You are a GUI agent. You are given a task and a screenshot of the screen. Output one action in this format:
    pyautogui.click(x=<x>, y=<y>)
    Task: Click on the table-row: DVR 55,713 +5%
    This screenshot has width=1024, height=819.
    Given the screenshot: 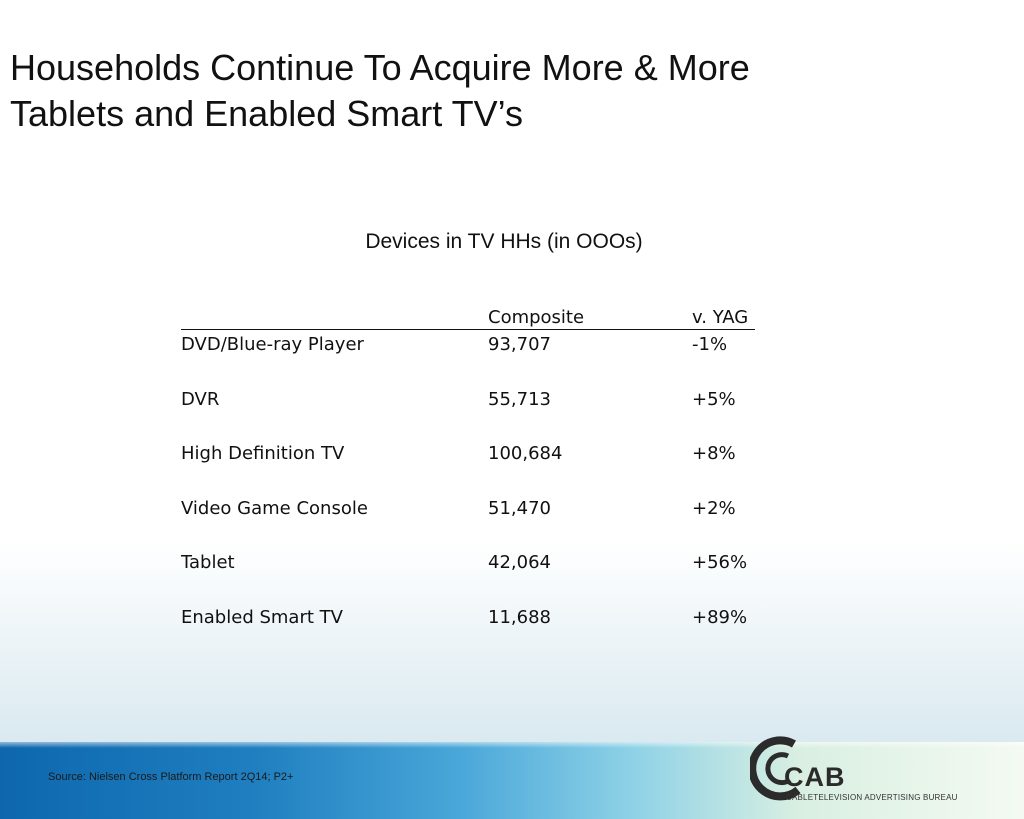 What is the action you would take?
    pyautogui.click(x=468, y=412)
    